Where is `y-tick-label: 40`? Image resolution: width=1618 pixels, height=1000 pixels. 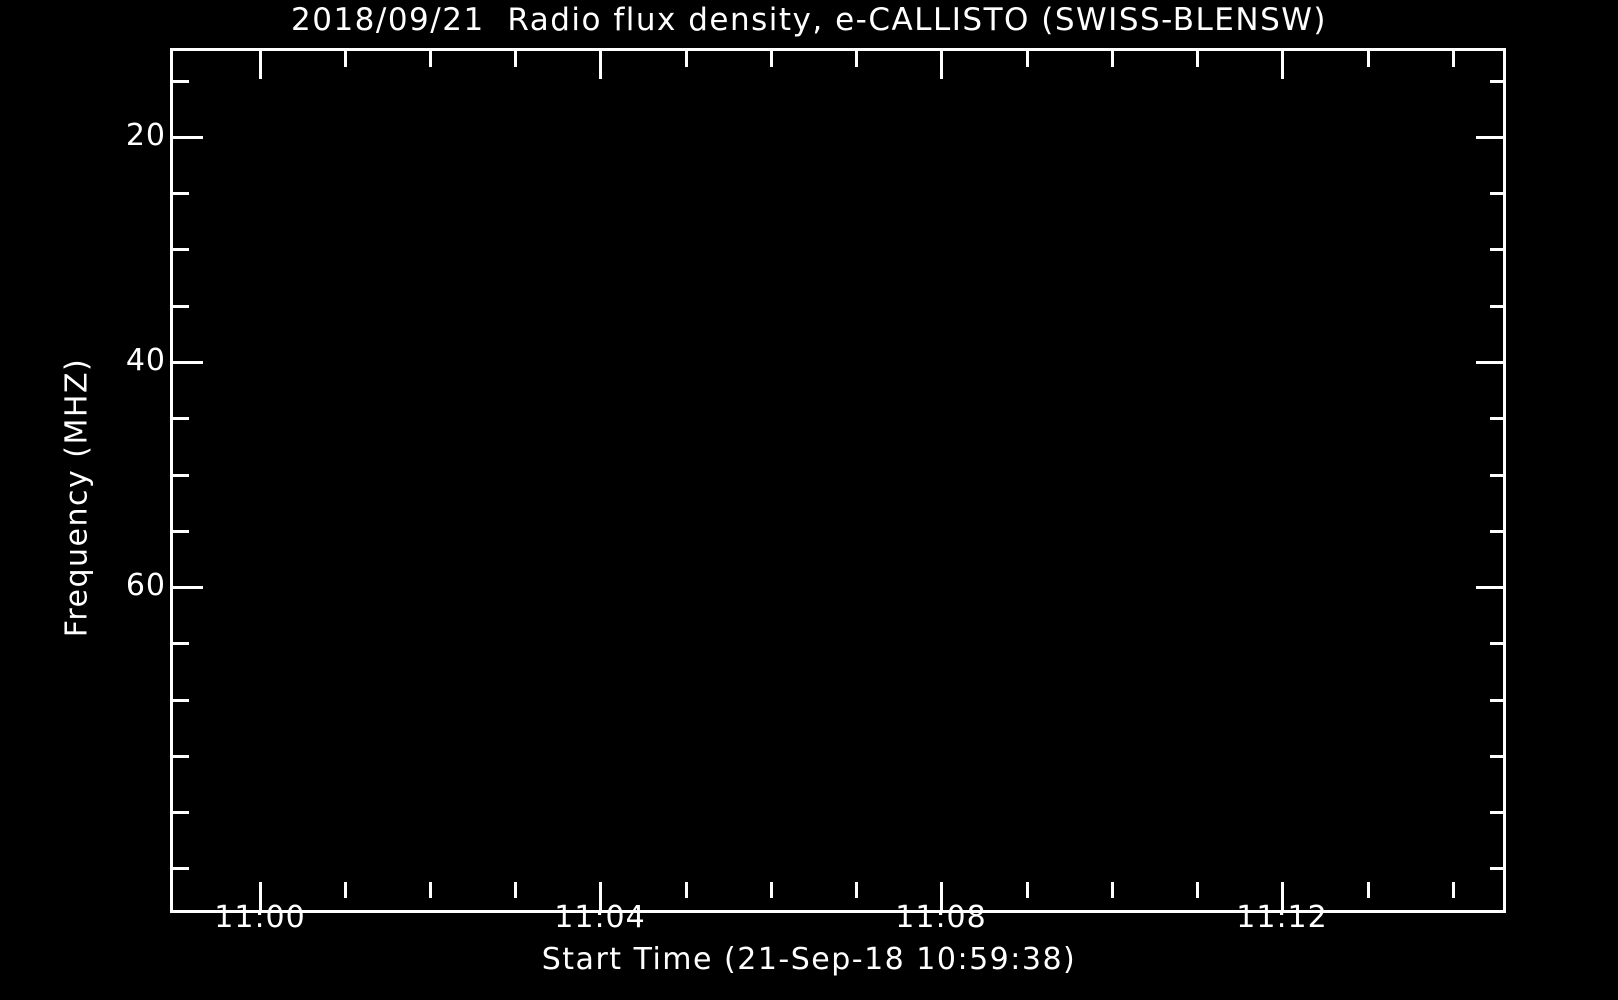 y-tick-label: 40 is located at coordinates (145, 360).